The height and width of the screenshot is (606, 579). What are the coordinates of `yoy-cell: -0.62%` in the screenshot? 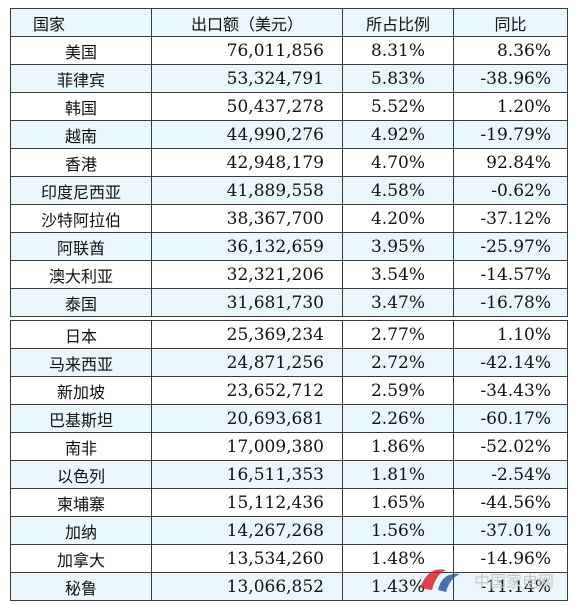 It's located at (510, 190).